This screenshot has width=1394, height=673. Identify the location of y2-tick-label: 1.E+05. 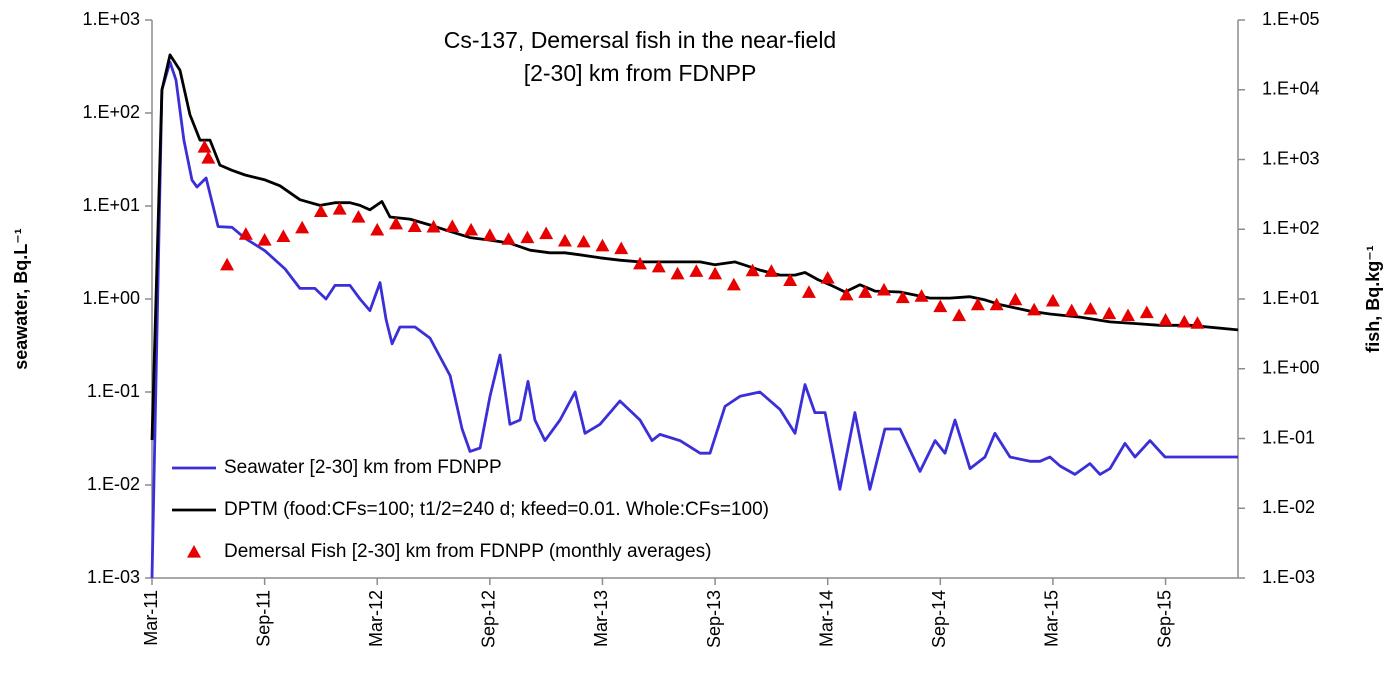
(1291, 19).